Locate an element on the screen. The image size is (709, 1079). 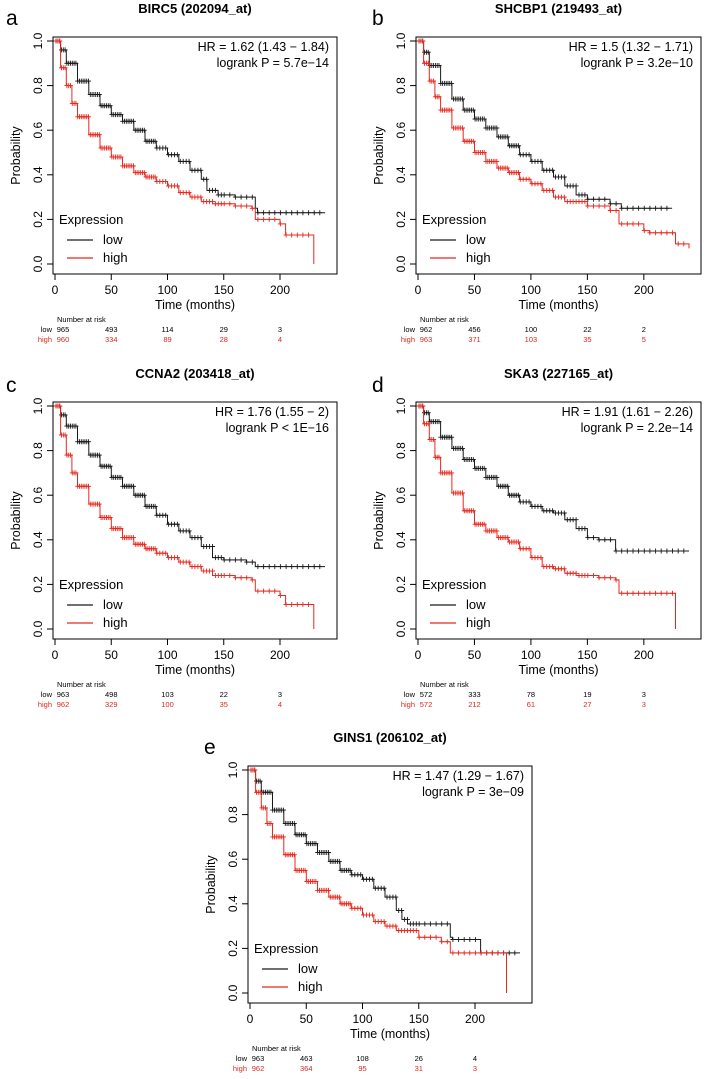
x-tick-label: 0 is located at coordinates (418, 290).